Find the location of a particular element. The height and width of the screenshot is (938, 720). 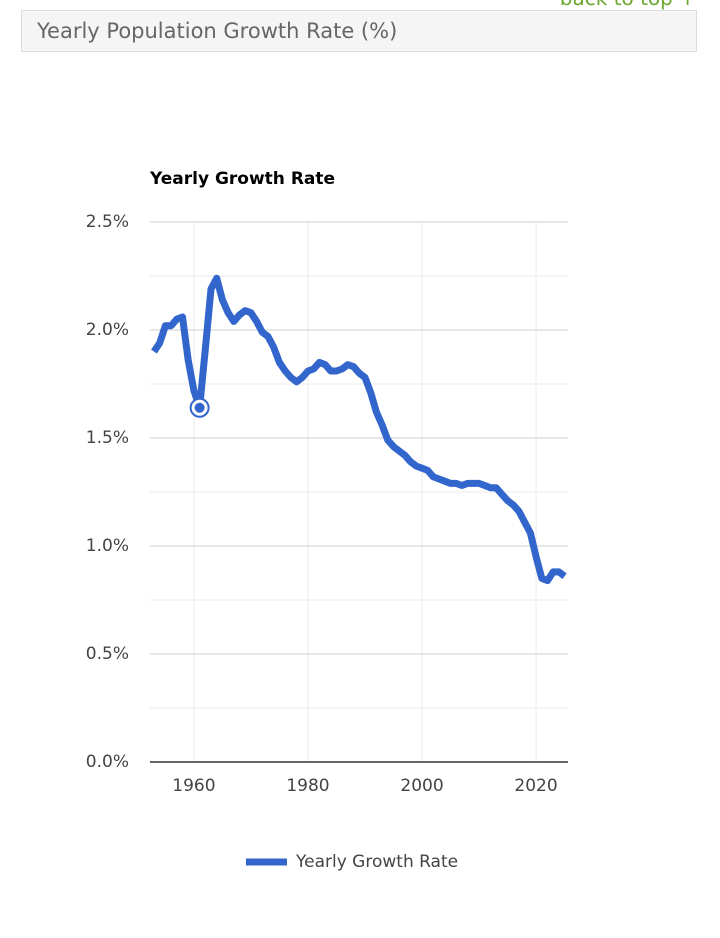

y-tick-label: 0.5% is located at coordinates (107, 654).